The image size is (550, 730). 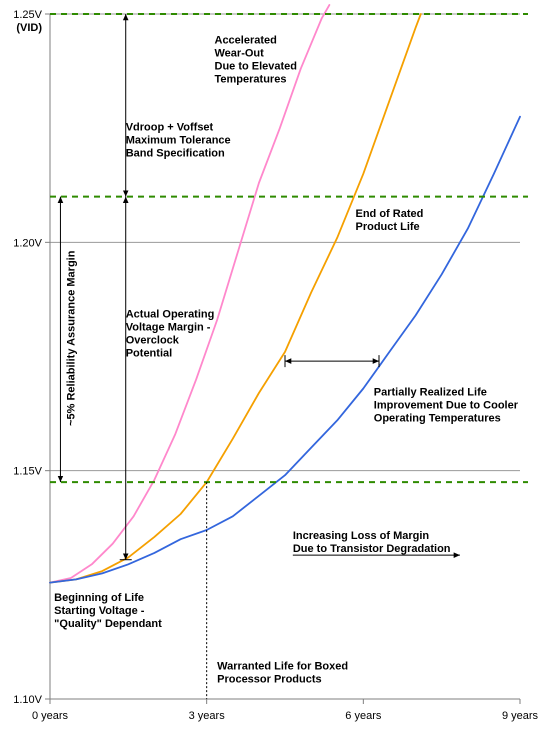 I want to click on x-tick-label-0: 0 years, so click(x=50, y=716).